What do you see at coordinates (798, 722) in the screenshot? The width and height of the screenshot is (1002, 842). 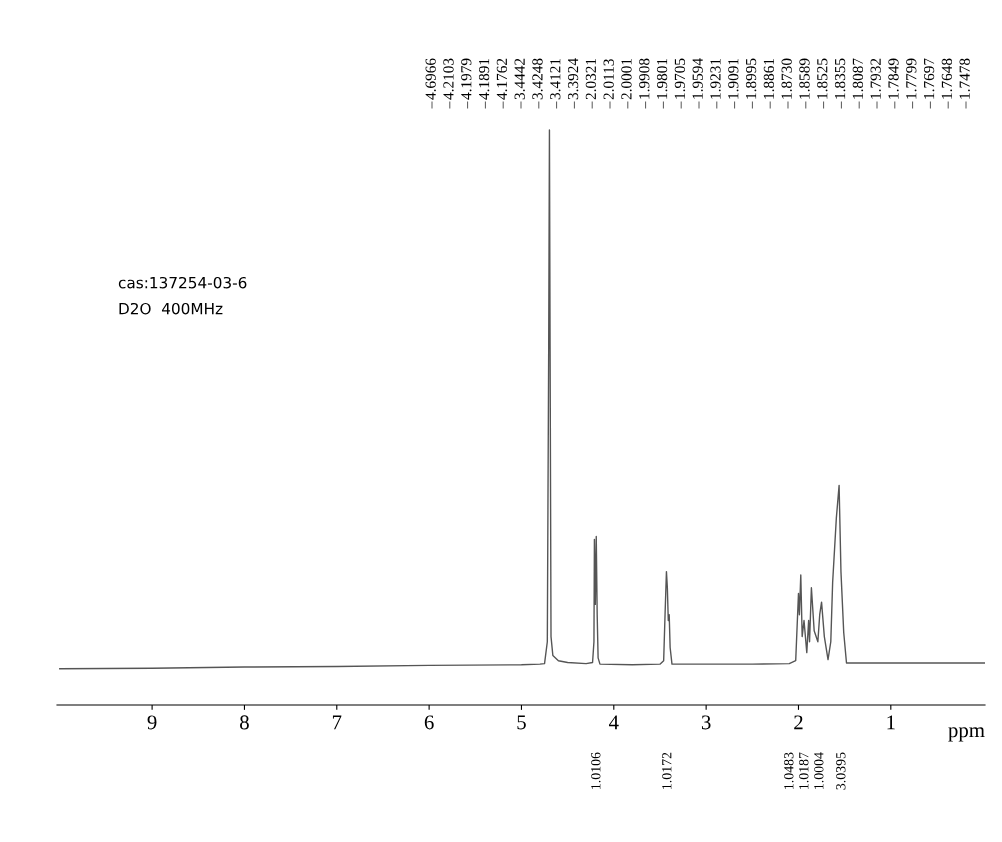 I see `x-tick-label: 2` at bounding box center [798, 722].